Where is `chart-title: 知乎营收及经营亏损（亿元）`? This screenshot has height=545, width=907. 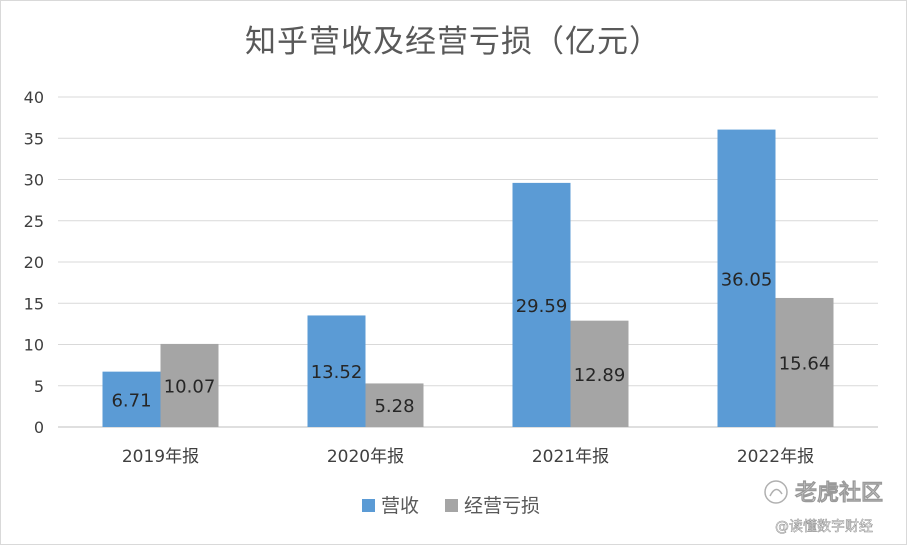
chart-title: 知乎营收及经营亏损（亿元） is located at coordinates (453, 42).